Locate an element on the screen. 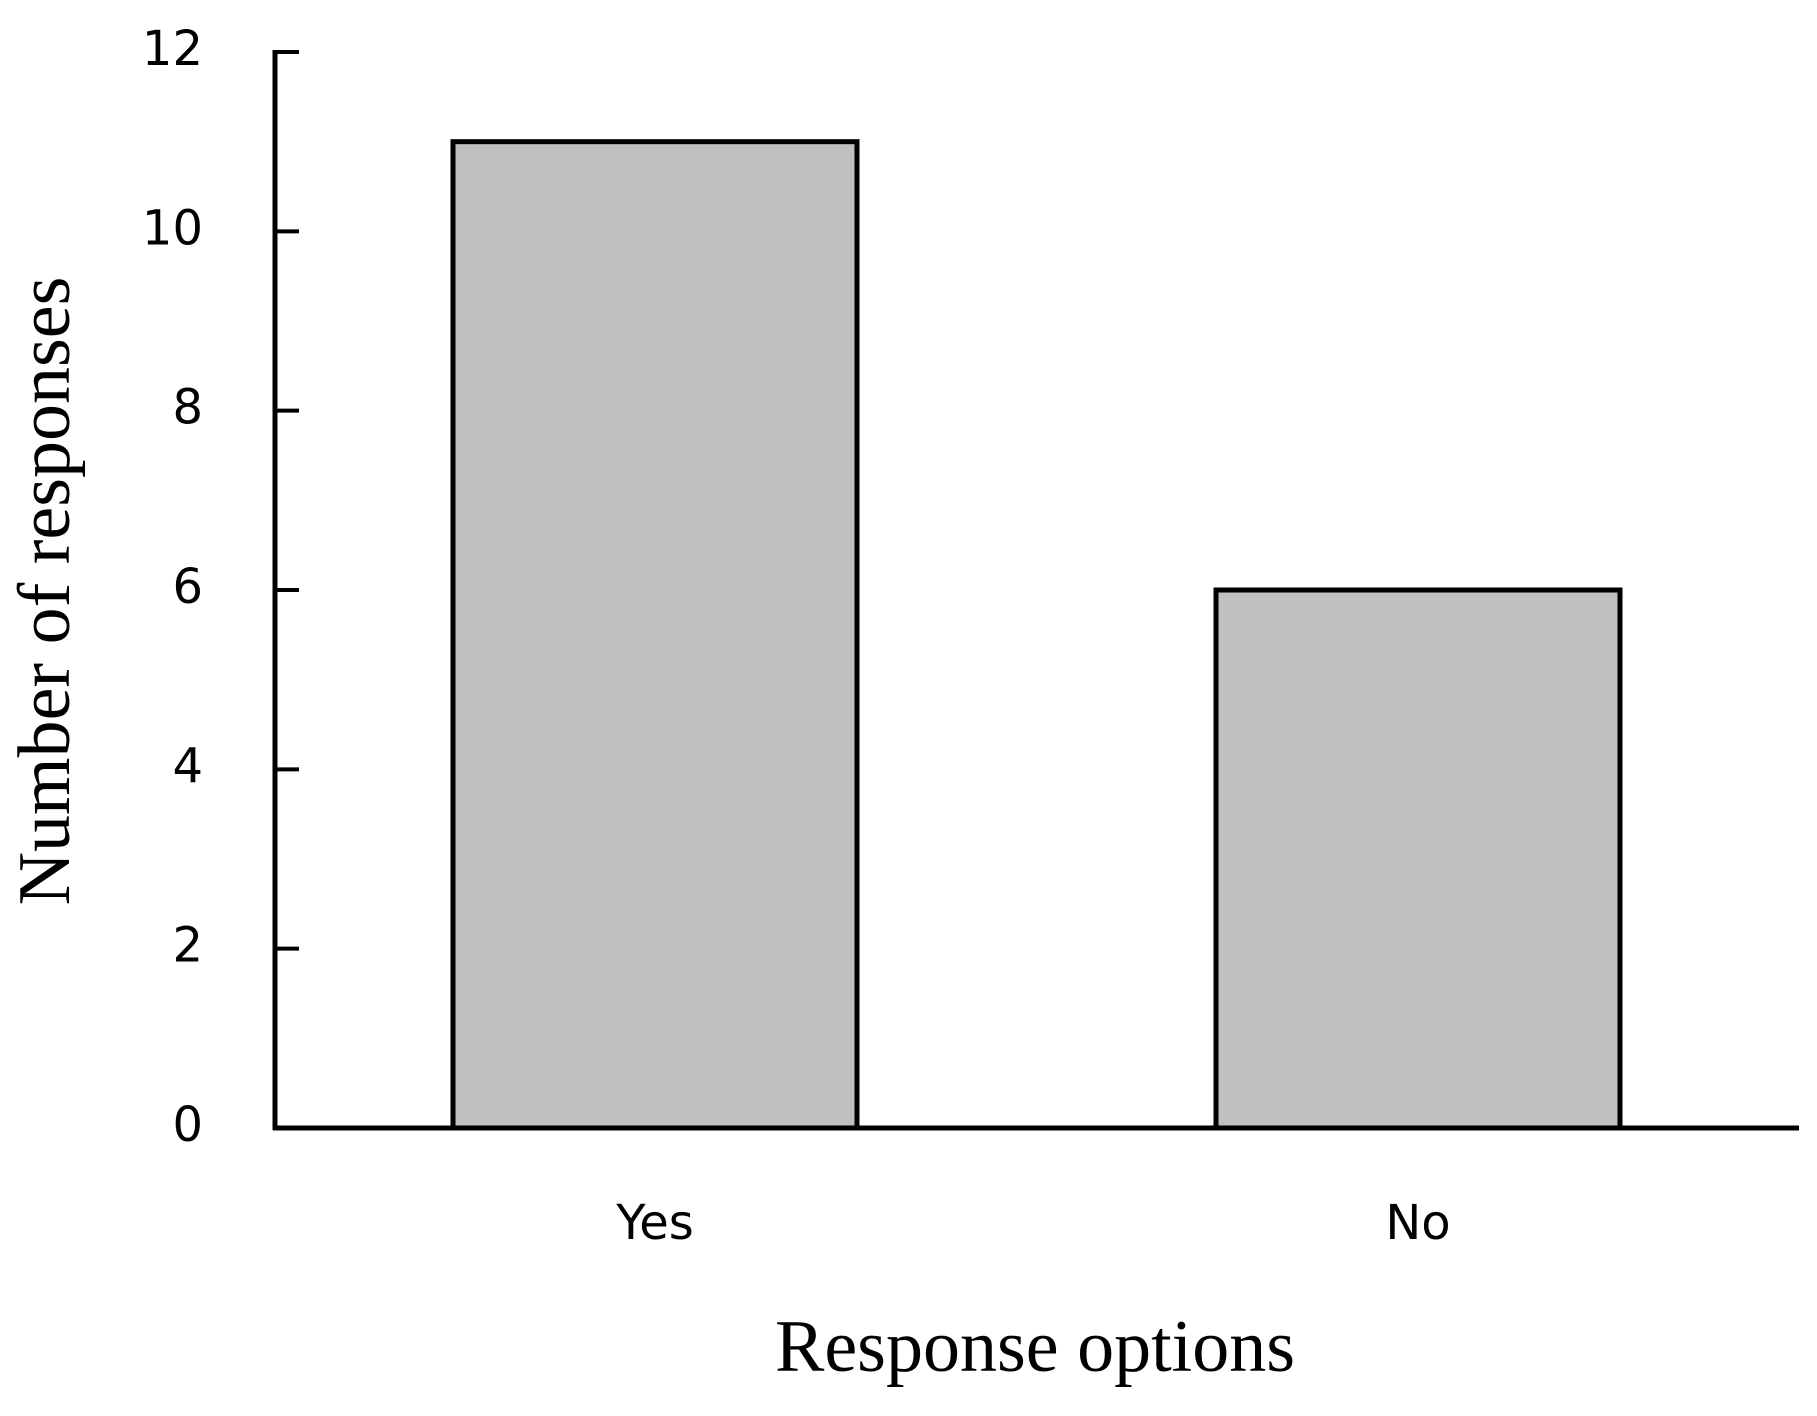  y-tick-label: 6 is located at coordinates (187, 587).